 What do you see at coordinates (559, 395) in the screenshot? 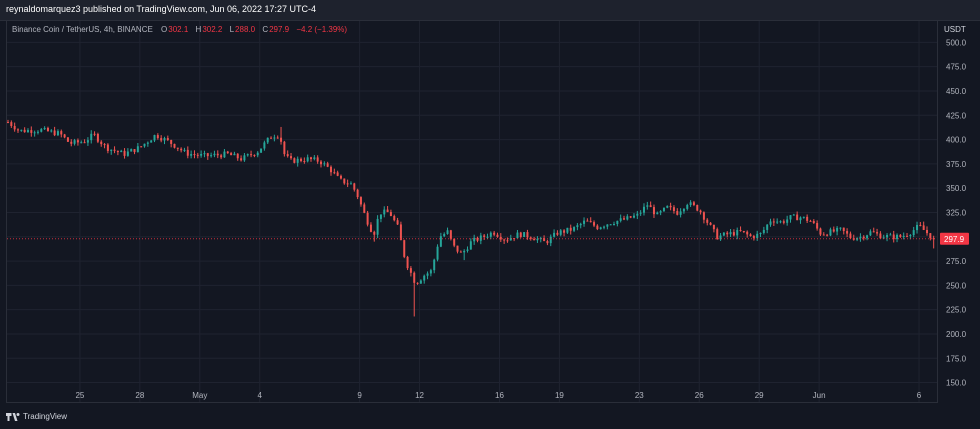
I see `x-tick-label: 19` at bounding box center [559, 395].